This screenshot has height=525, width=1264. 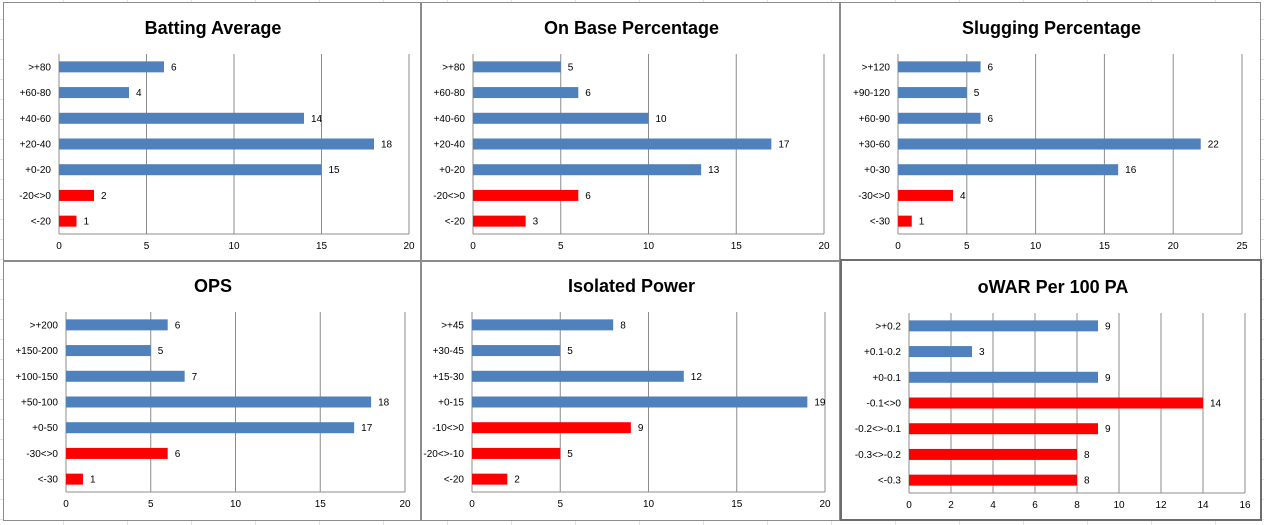 What do you see at coordinates (820, 403) in the screenshot?
I see `data-label: 19` at bounding box center [820, 403].